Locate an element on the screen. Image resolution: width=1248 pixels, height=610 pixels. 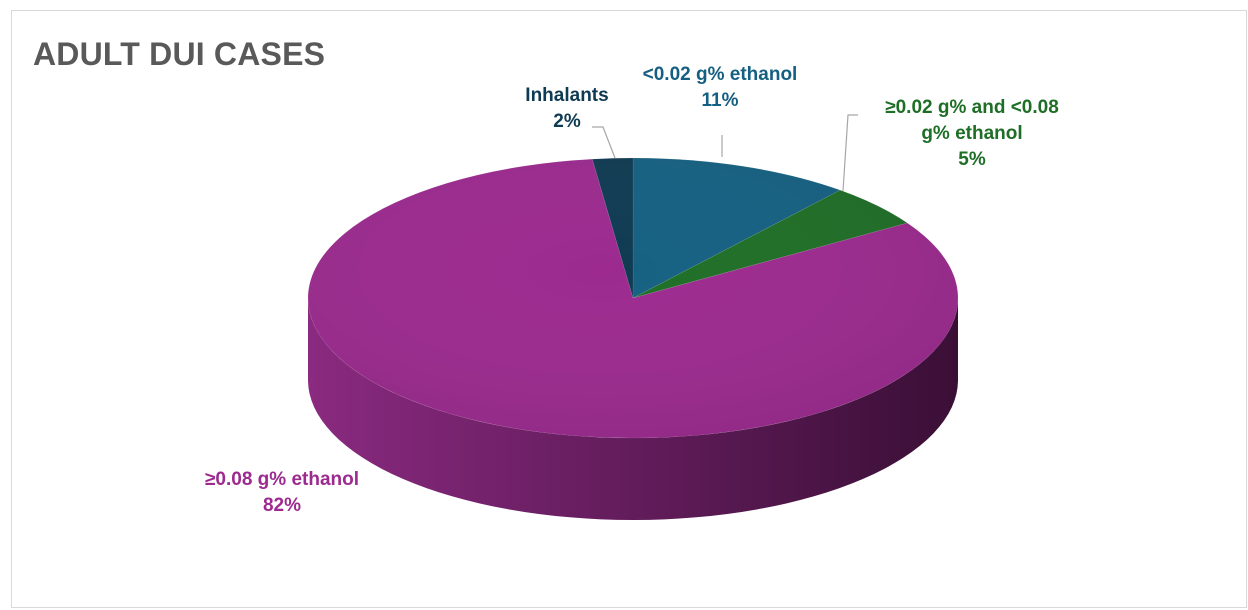
data-label-category: <0.02 g% ethanol is located at coordinates (720, 74).